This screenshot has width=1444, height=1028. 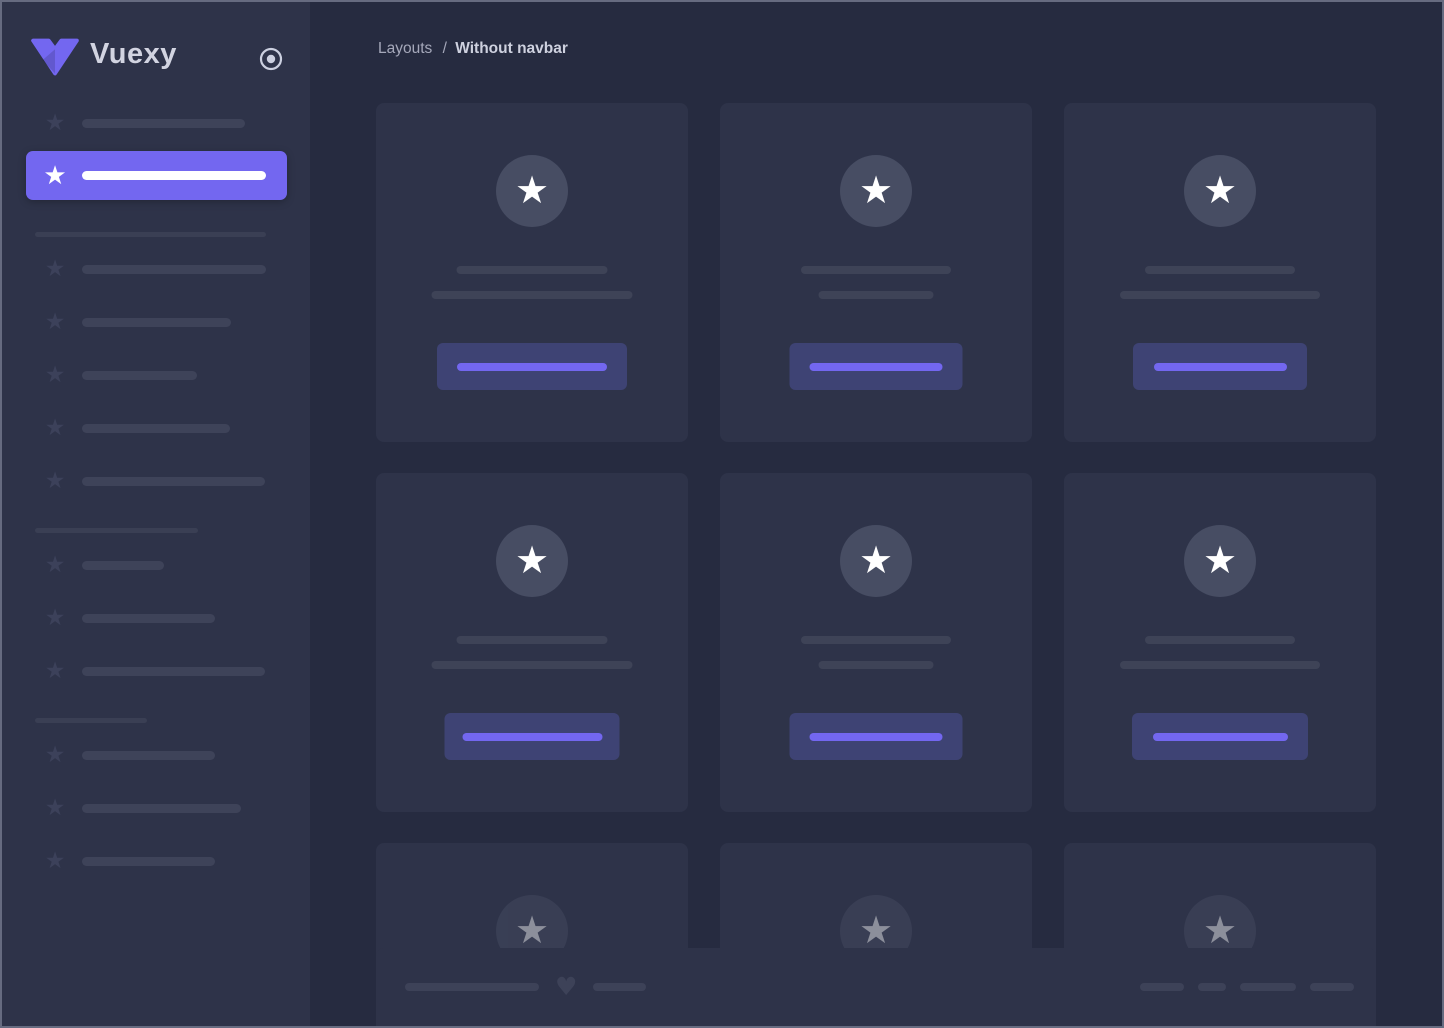 What do you see at coordinates (405, 48) in the screenshot?
I see `breadcrumb-link: Layouts` at bounding box center [405, 48].